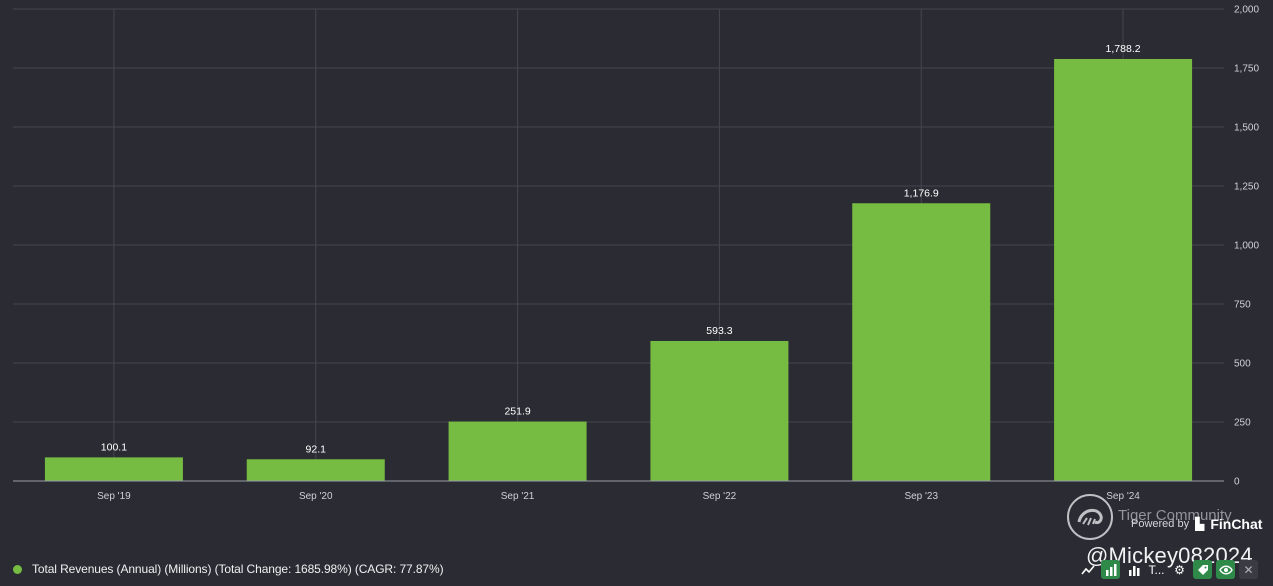 The width and height of the screenshot is (1273, 586). I want to click on tiger-logo-icon, so click(1090, 517).